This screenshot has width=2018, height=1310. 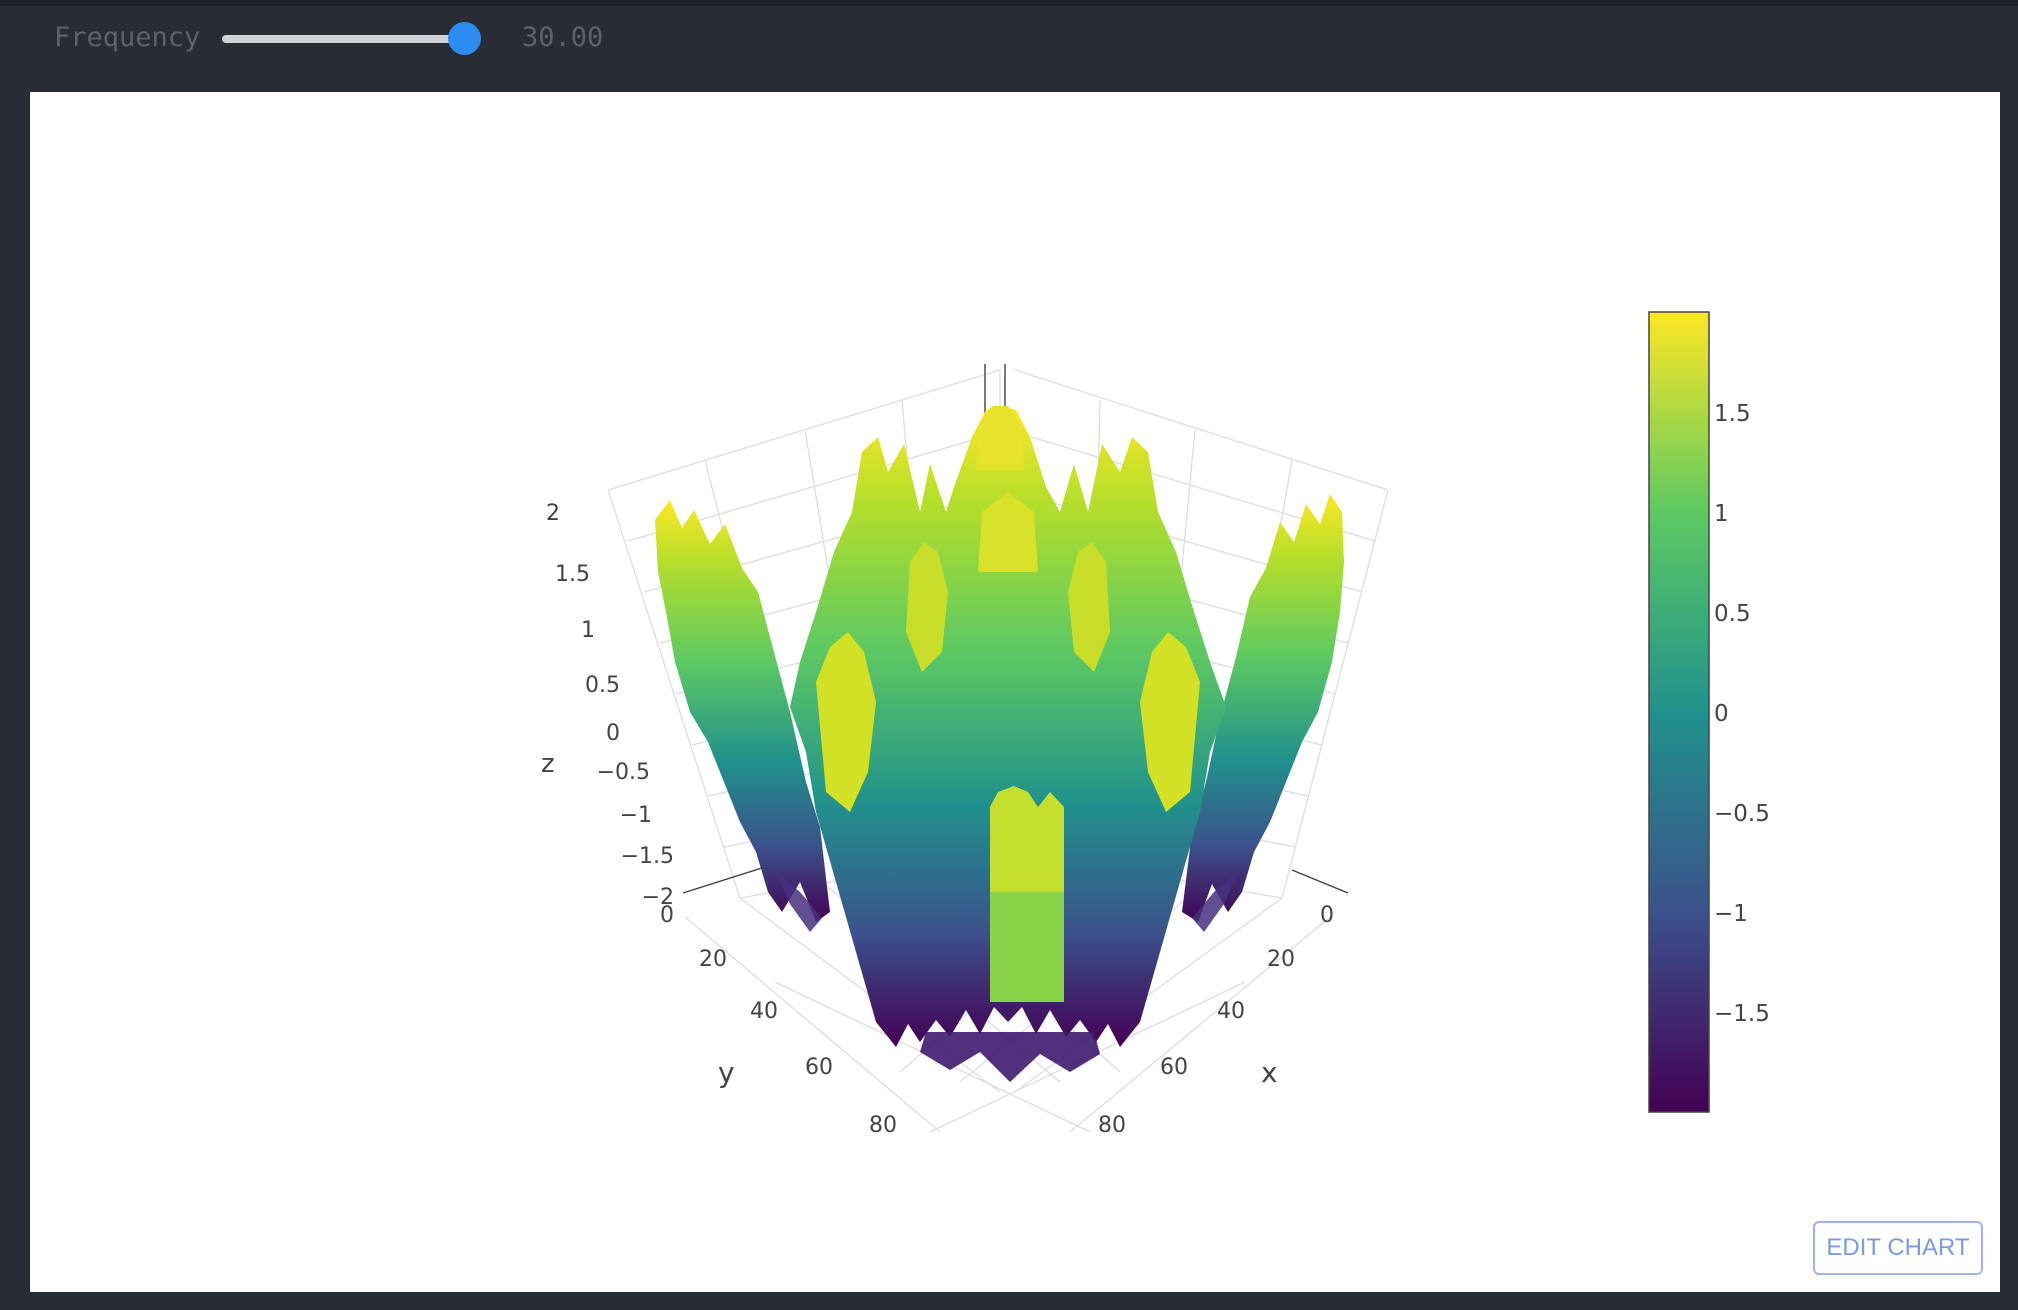 What do you see at coordinates (347, 39) in the screenshot?
I see `frequency-slider-track` at bounding box center [347, 39].